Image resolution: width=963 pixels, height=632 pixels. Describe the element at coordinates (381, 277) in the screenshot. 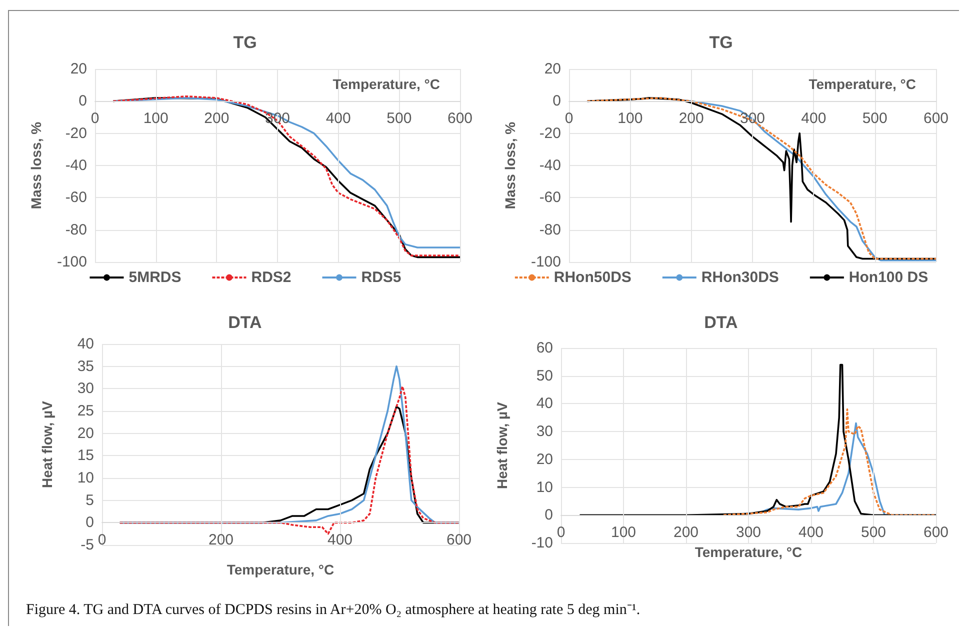

I see `legend-label: RDS5` at that location.